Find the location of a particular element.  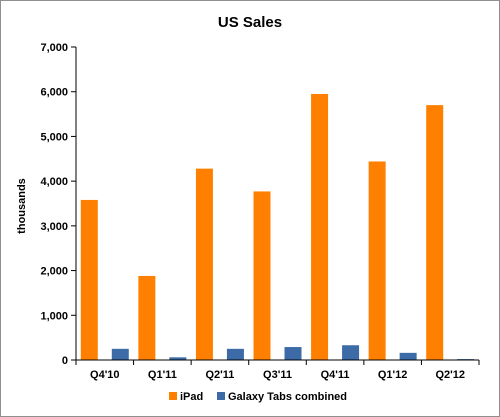

y-tick-label: 5,000 is located at coordinates (54, 137).